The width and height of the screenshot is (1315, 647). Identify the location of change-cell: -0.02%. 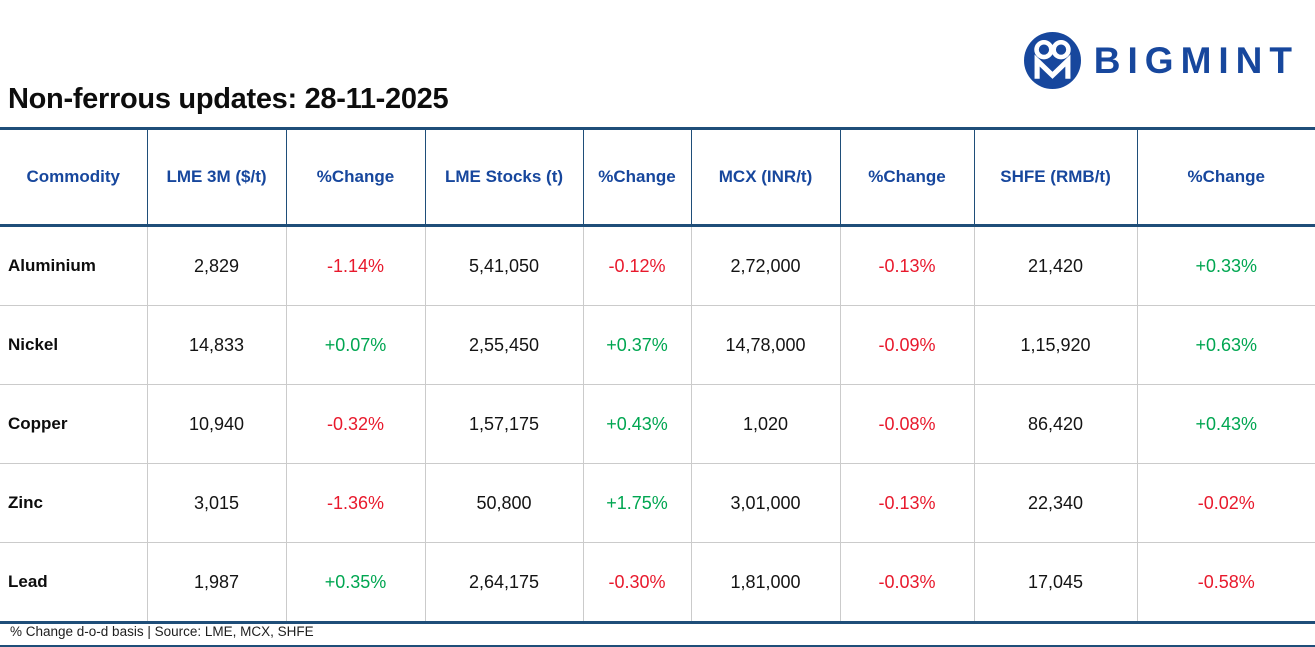
(1225, 503).